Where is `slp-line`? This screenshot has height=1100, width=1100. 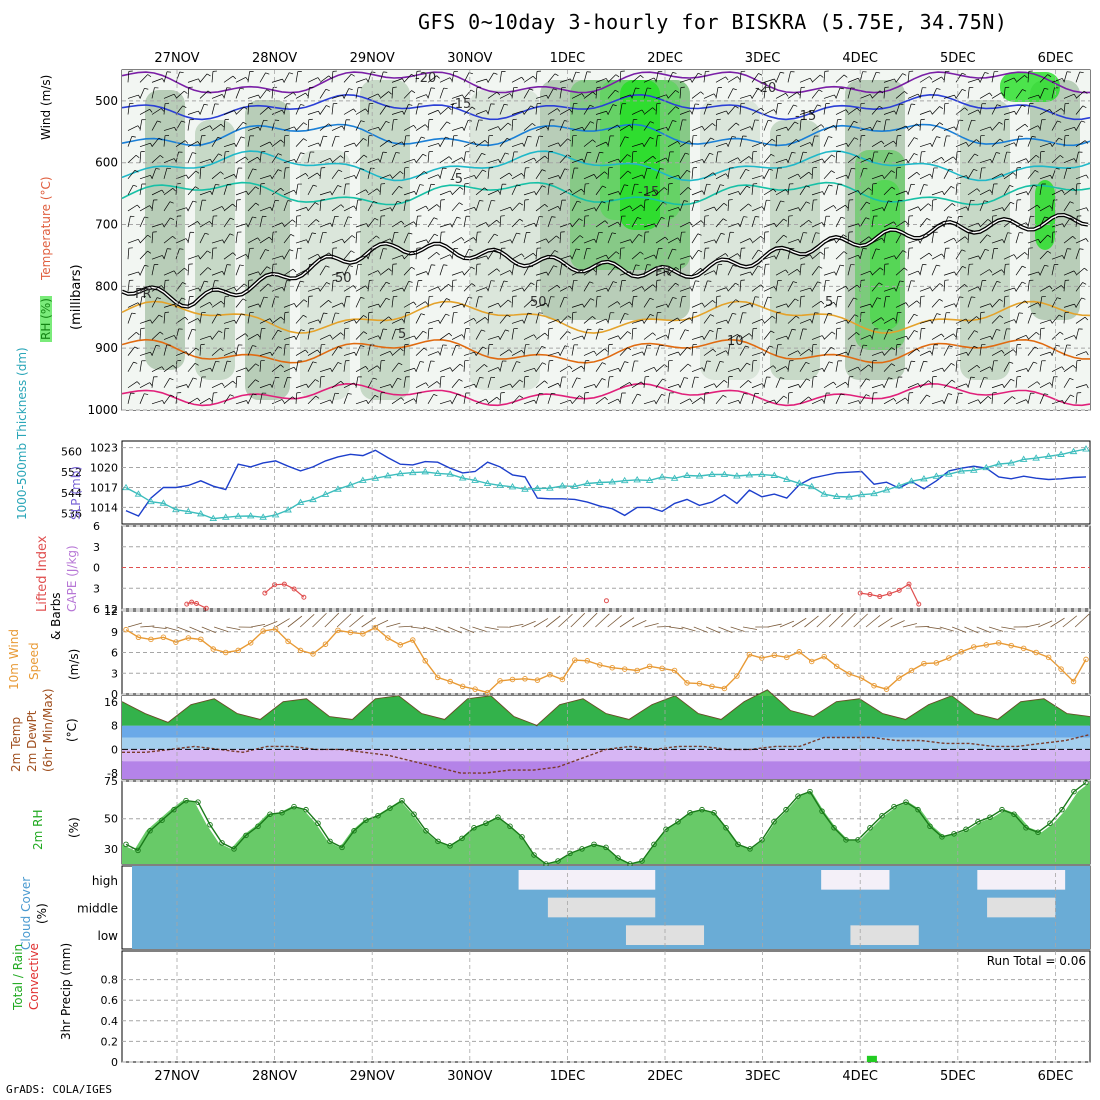 slp-line is located at coordinates (606, 483).